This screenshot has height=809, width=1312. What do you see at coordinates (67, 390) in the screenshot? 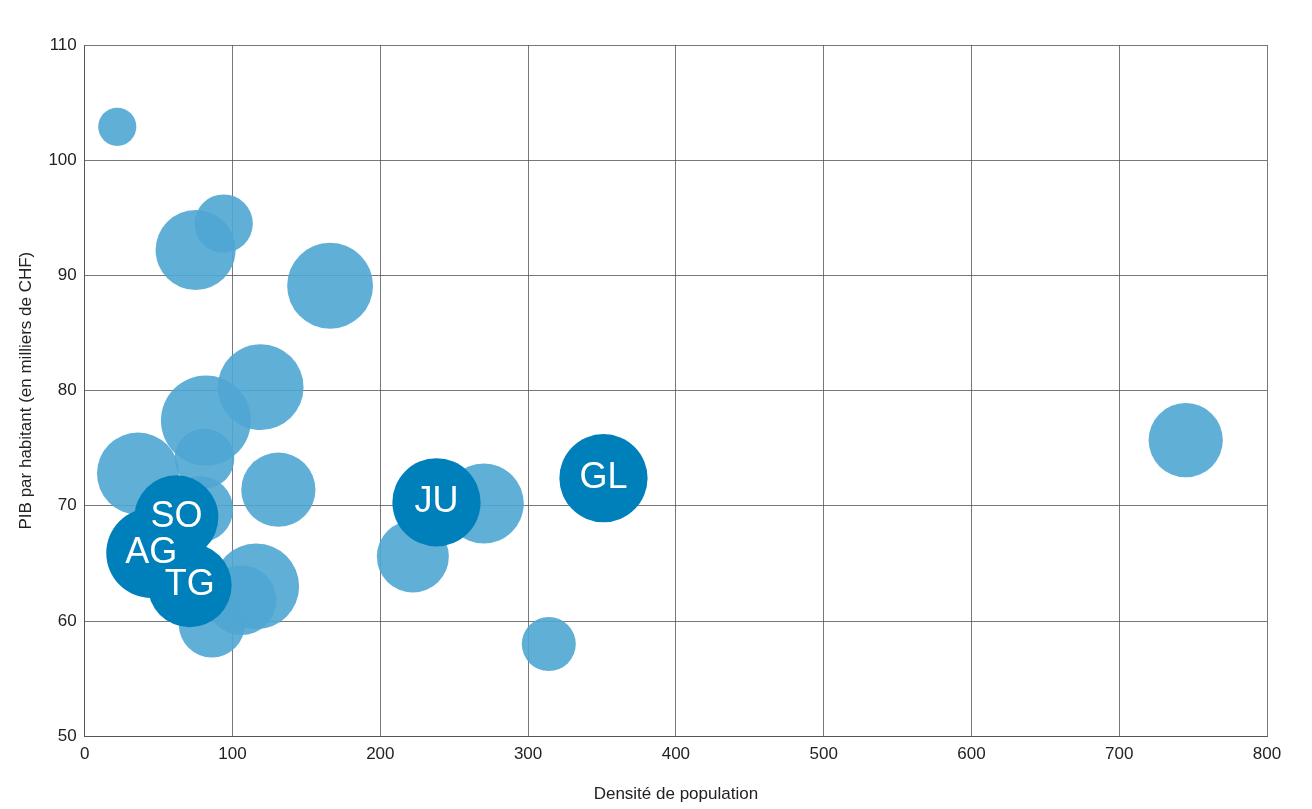
I see `y-tick-label: 80` at bounding box center [67, 390].